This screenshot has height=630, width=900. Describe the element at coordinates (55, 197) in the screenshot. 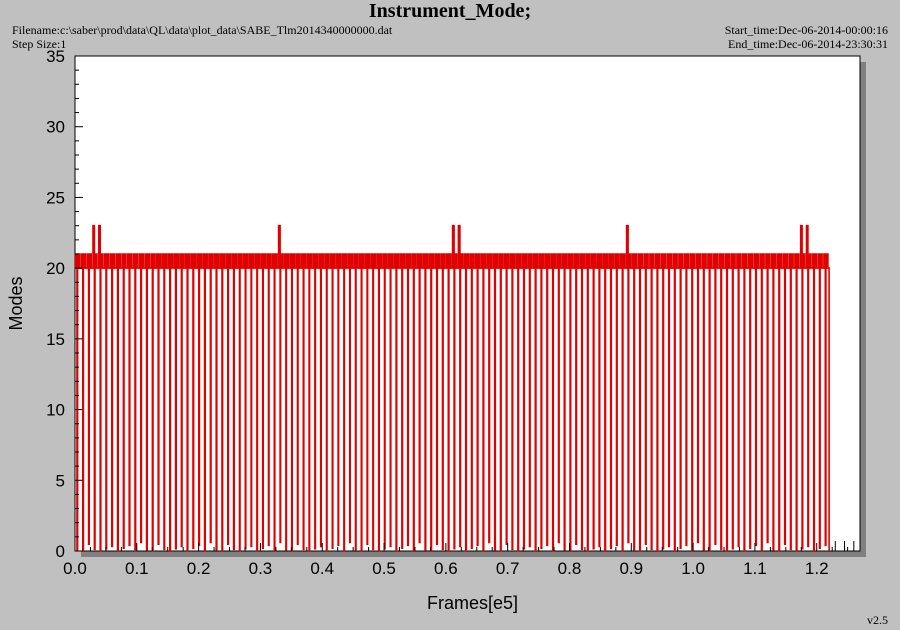

I see `y-tick-label: 25` at that location.